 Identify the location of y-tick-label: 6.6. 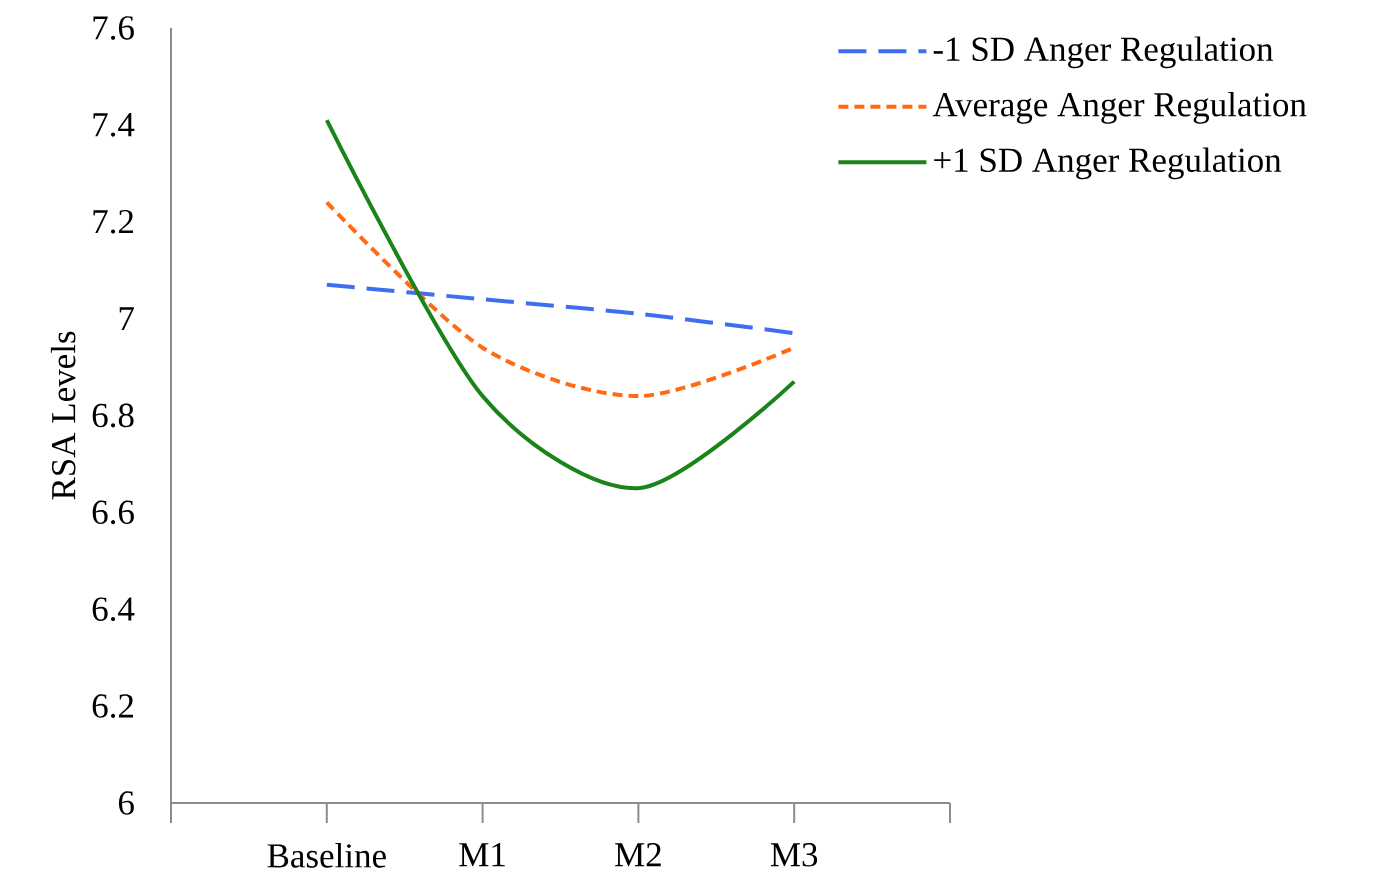
(113, 512).